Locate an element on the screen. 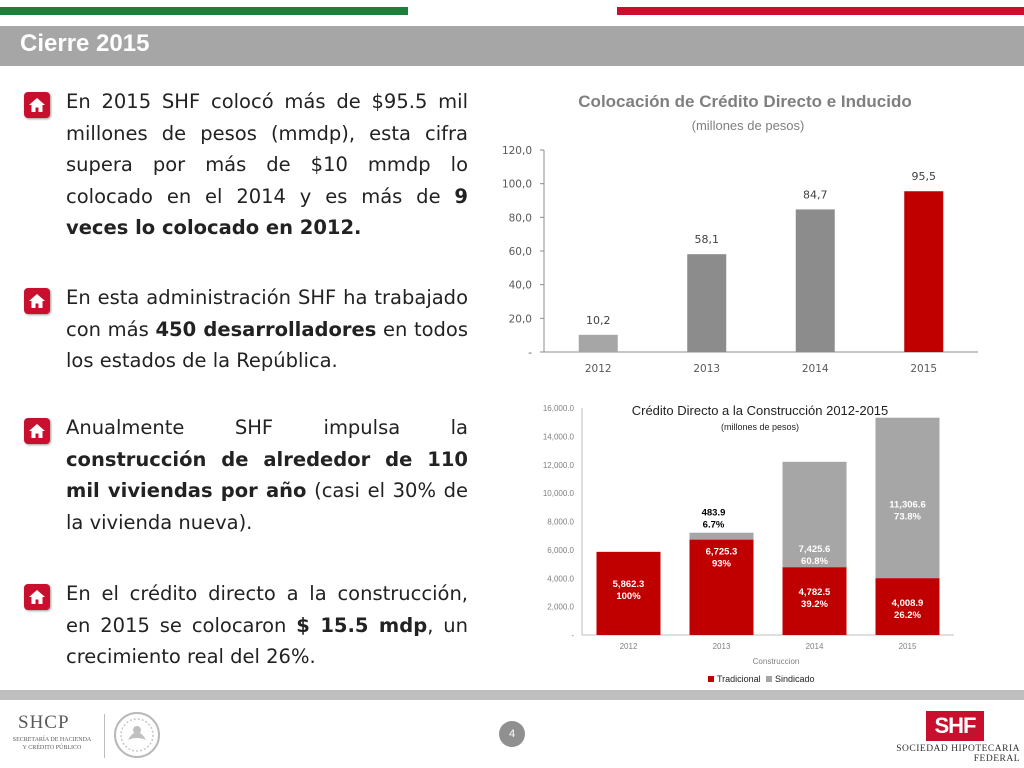  chart2-label-sindicado: 483.9 is located at coordinates (714, 513).